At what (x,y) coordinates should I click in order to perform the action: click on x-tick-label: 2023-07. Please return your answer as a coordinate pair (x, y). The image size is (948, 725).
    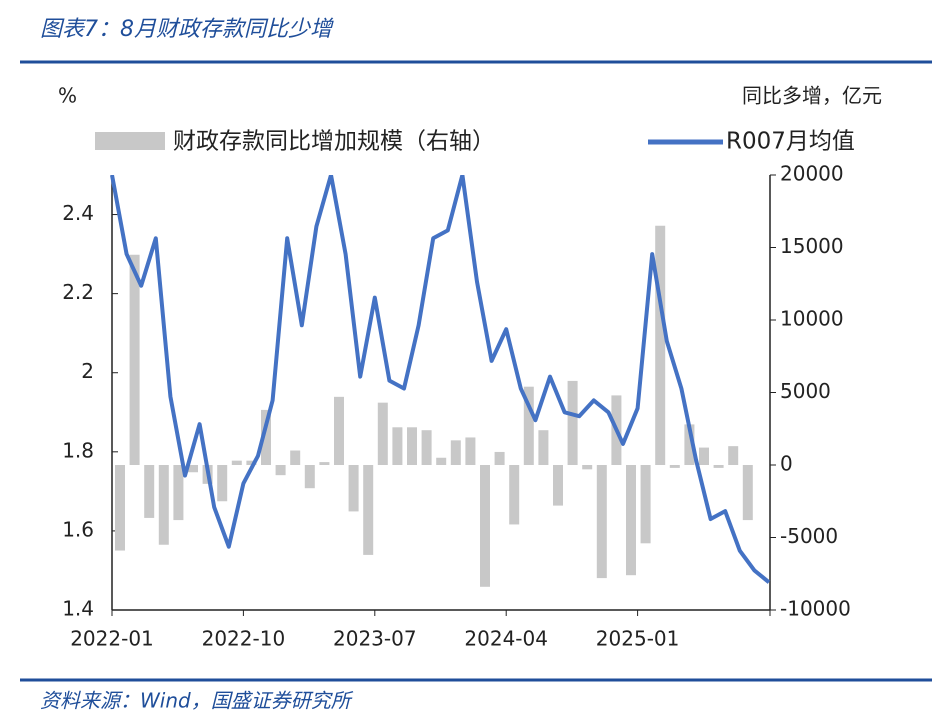
    Looking at the image, I should click on (375, 639).